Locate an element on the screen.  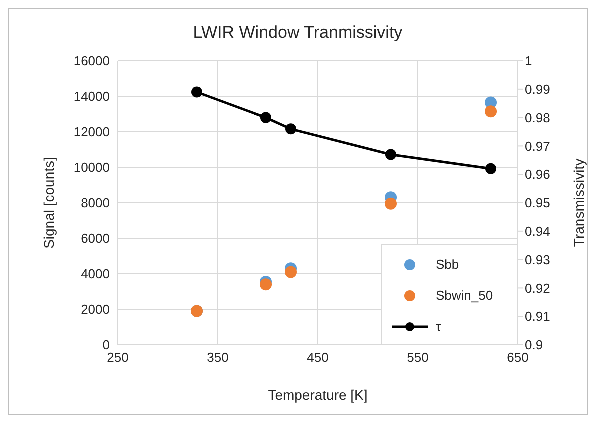
x-tick-label: 650 is located at coordinates (518, 358).